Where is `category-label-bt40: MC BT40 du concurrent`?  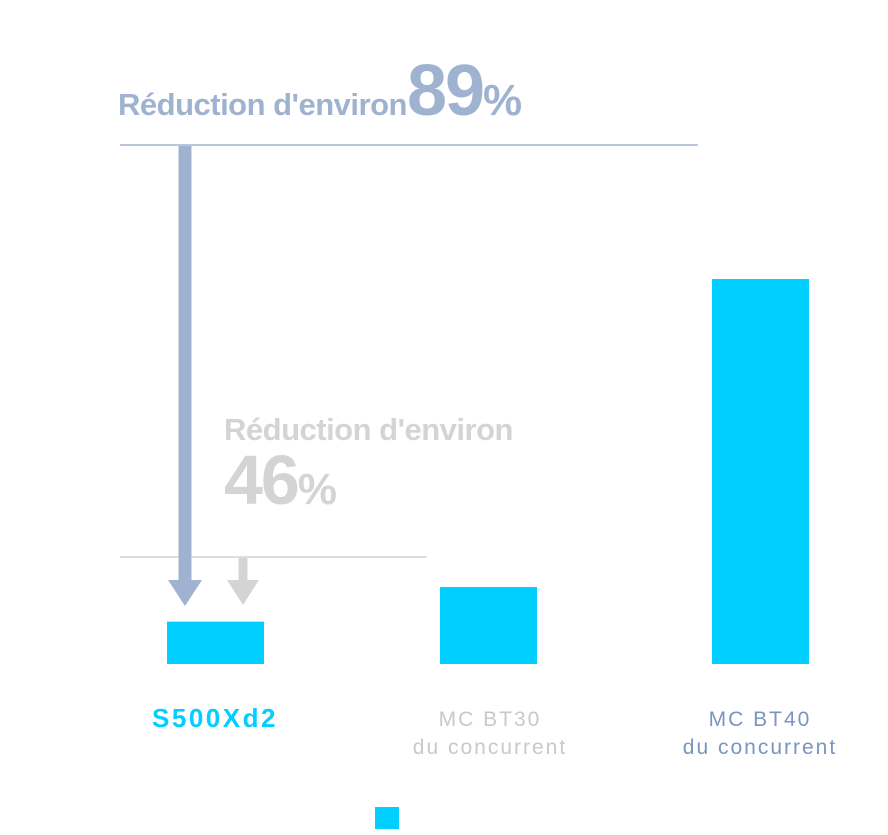
category-label-bt40: MC BT40 du concurrent is located at coordinates (760, 734).